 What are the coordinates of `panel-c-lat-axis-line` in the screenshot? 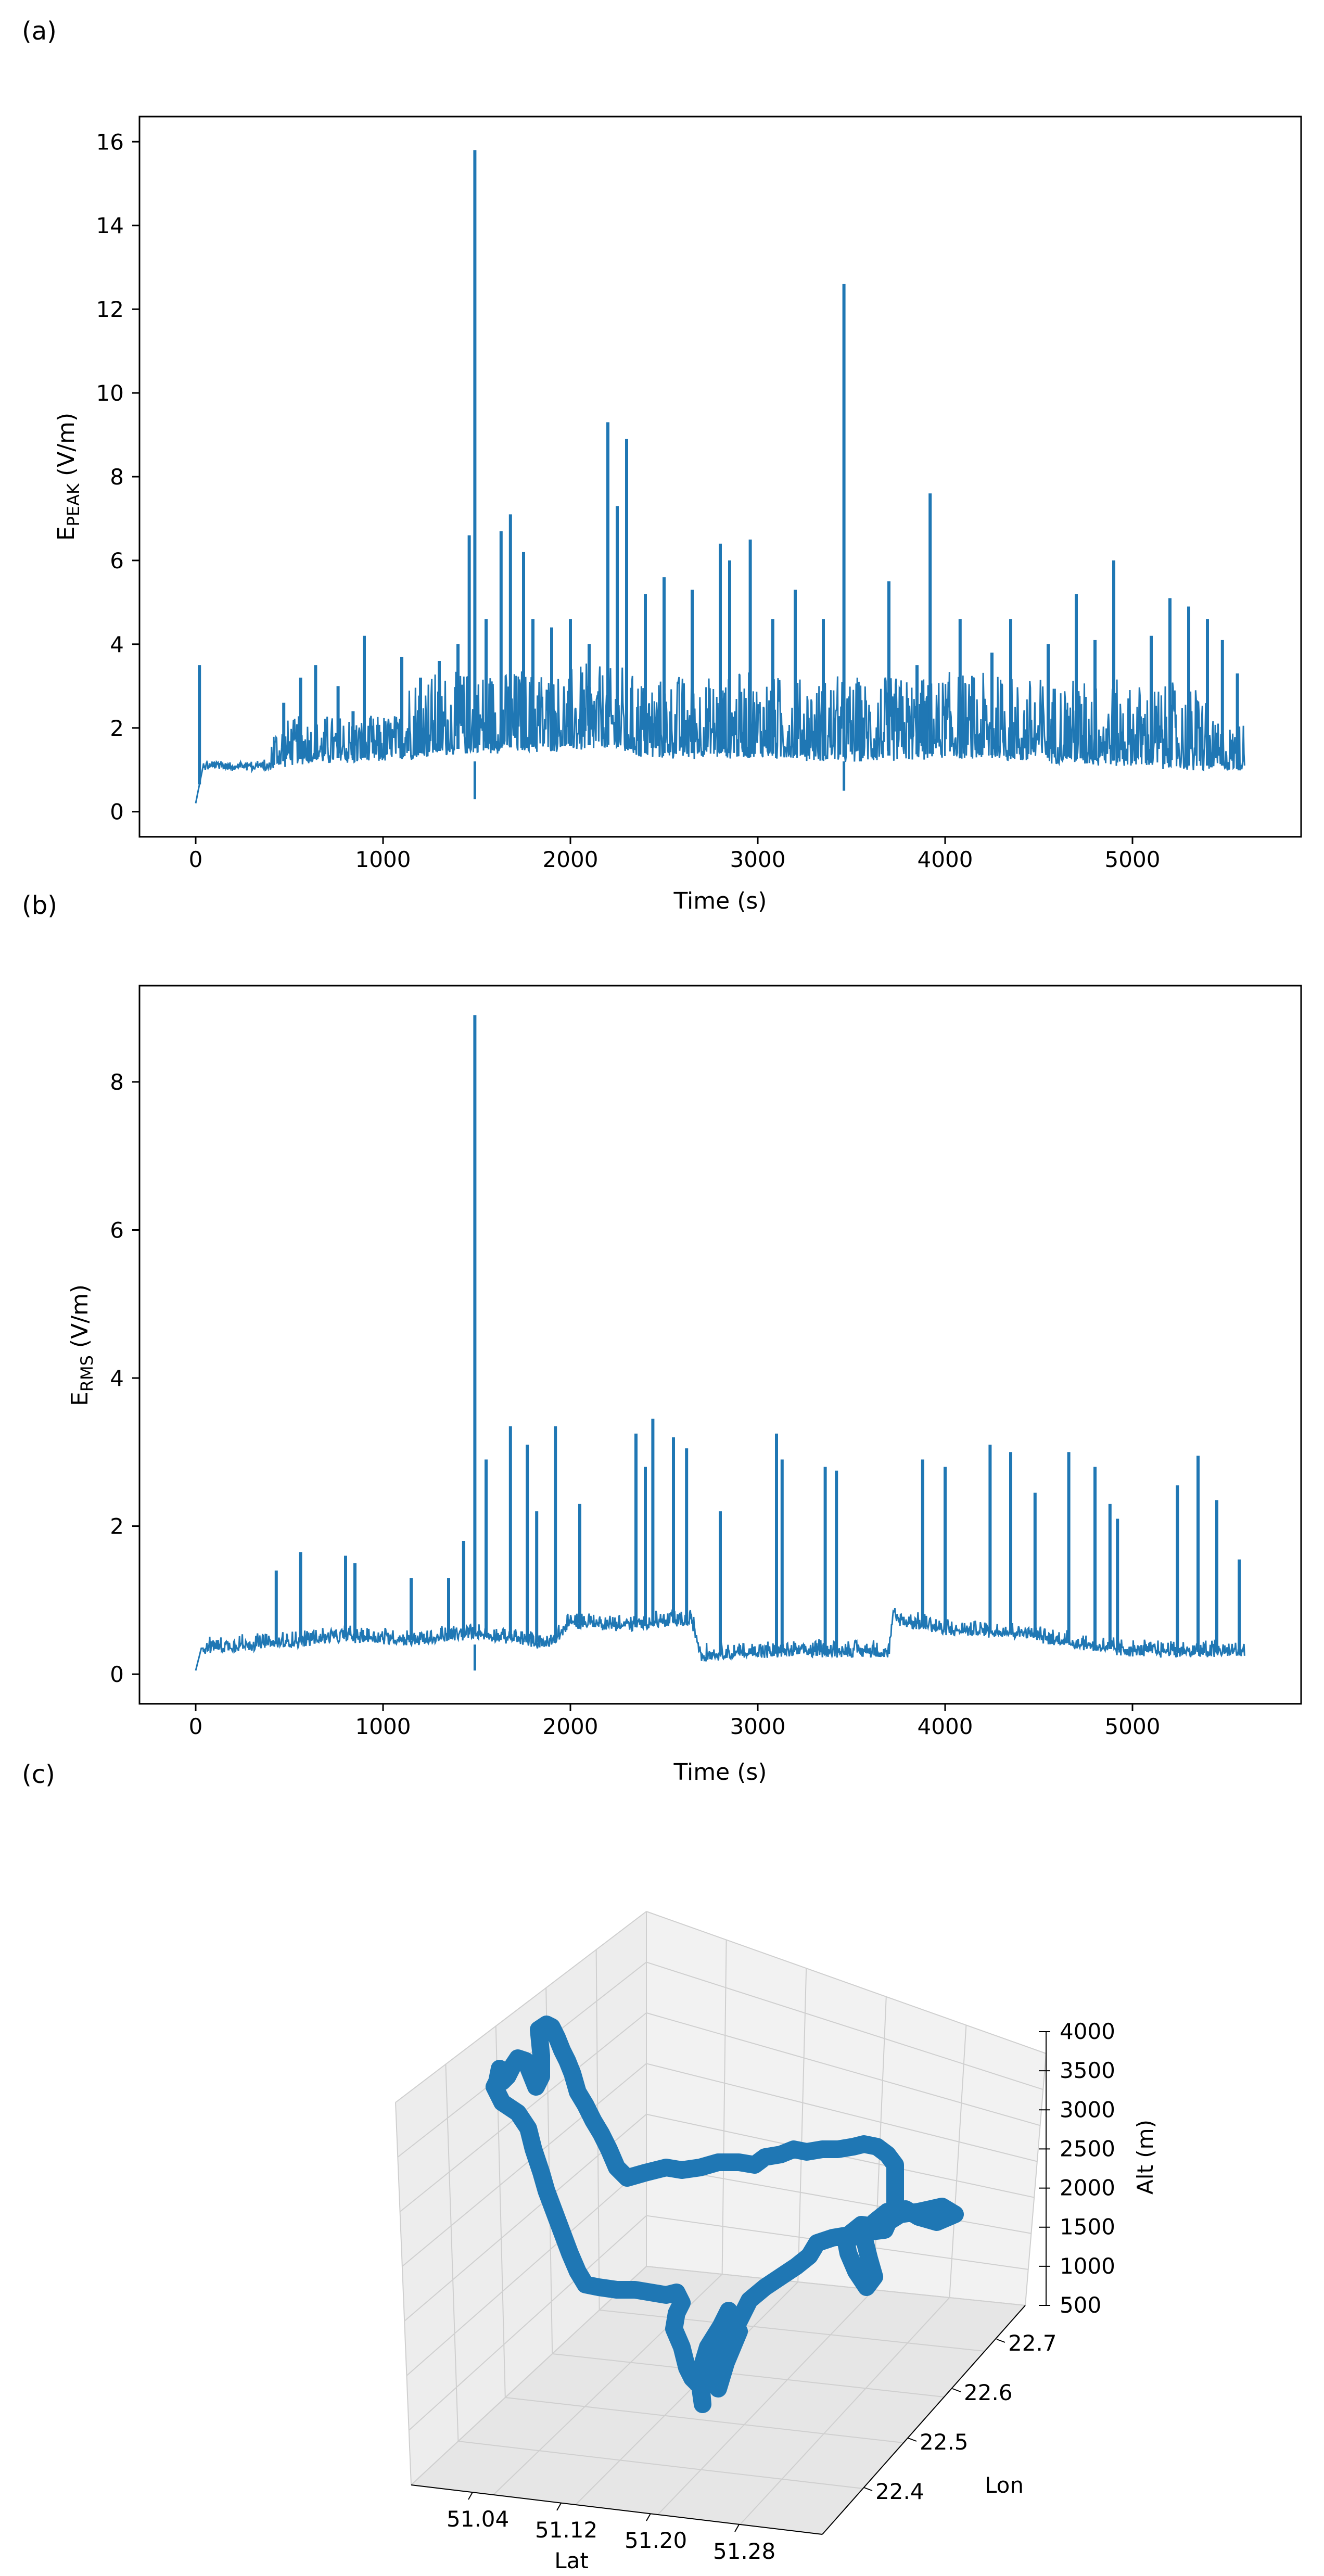 It's located at (617, 2509).